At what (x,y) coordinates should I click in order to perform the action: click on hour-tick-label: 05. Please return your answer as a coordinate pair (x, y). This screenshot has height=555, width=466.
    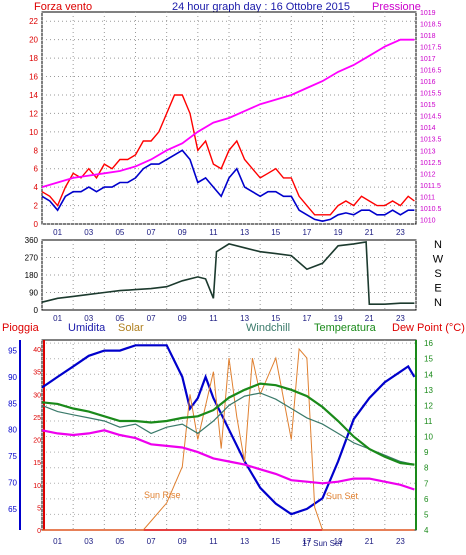
    Looking at the image, I should click on (119, 541).